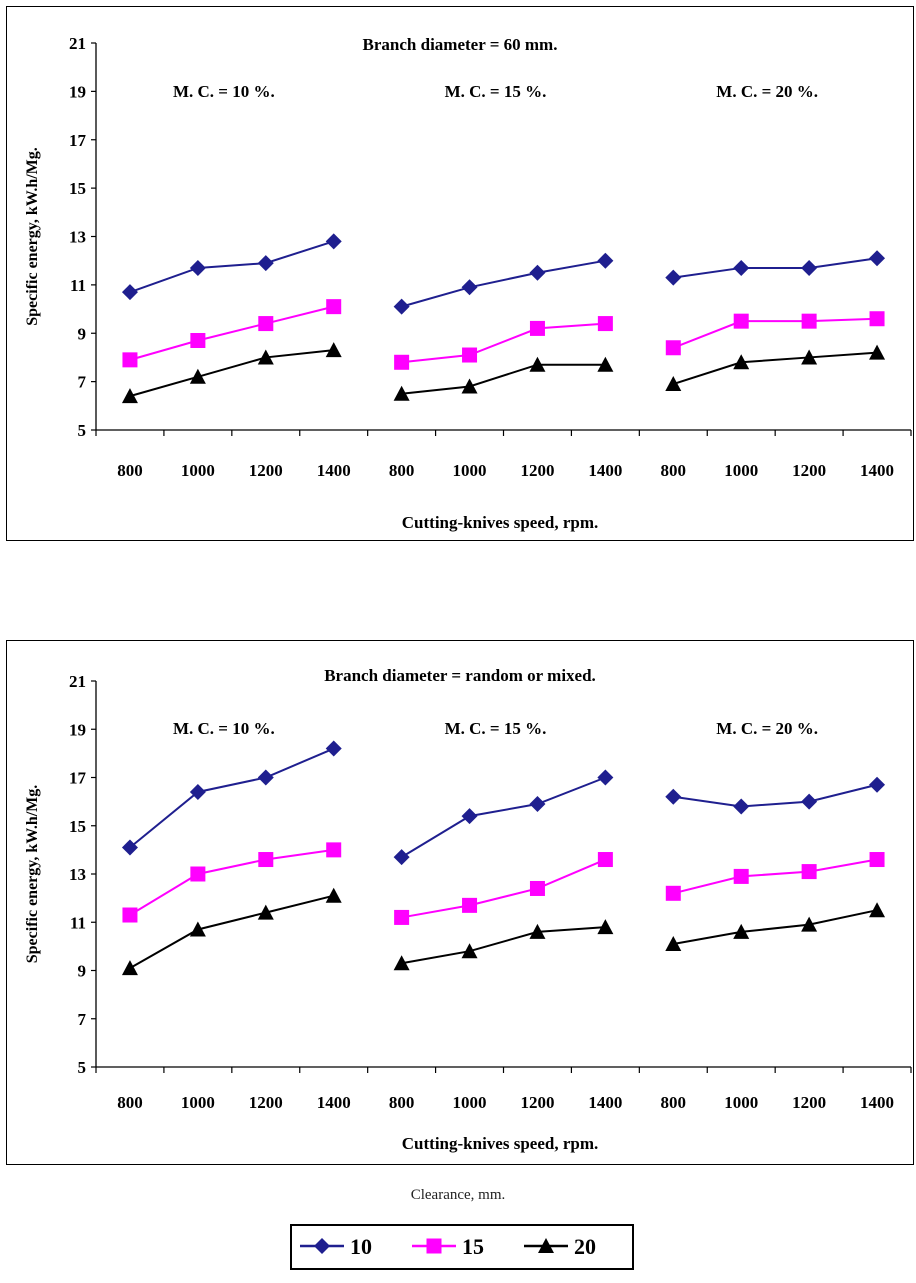 The image size is (916, 1283). What do you see at coordinates (82, 971) in the screenshot?
I see `y-tick-label: 9` at bounding box center [82, 971].